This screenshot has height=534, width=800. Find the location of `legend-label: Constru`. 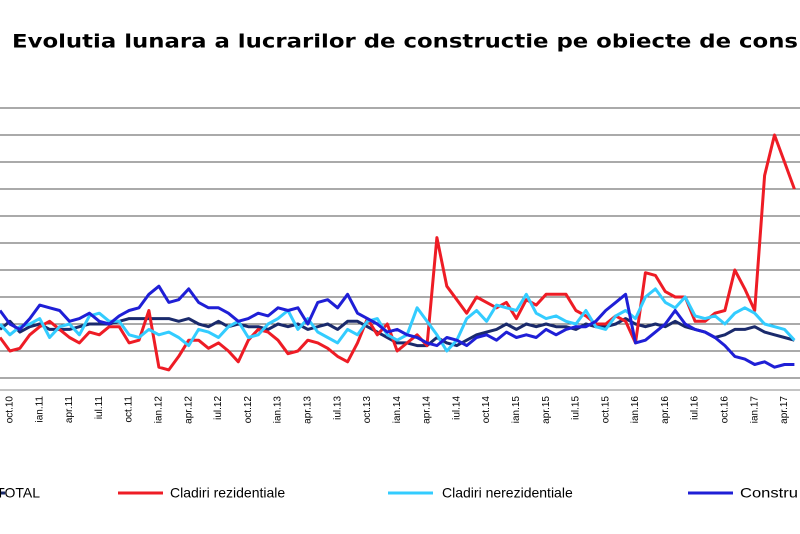

legend-label: Constru is located at coordinates (769, 493).